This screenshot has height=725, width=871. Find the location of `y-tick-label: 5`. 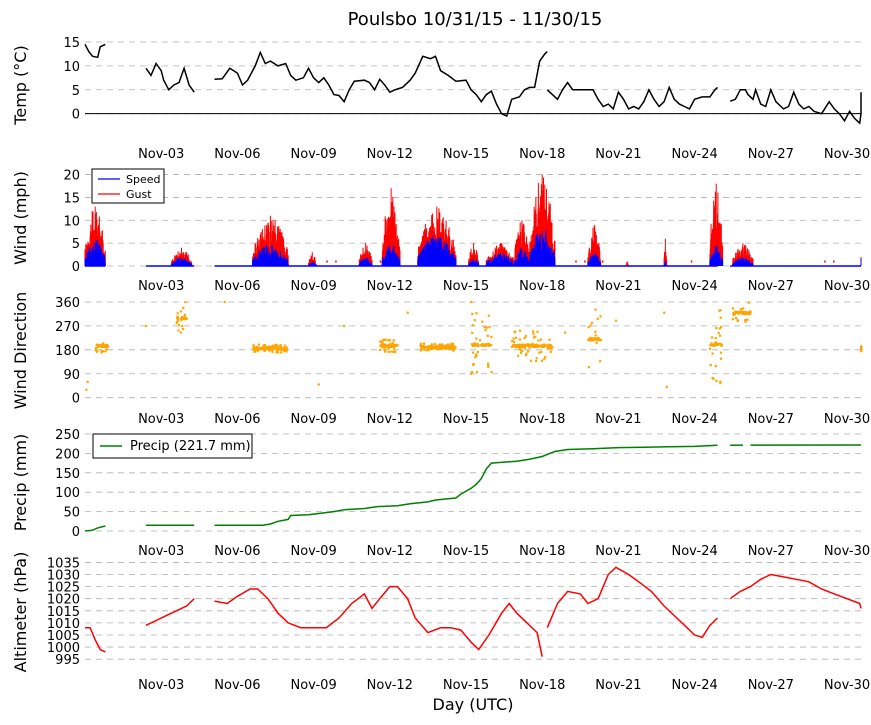

y-tick-label: 5 is located at coordinates (76, 91).